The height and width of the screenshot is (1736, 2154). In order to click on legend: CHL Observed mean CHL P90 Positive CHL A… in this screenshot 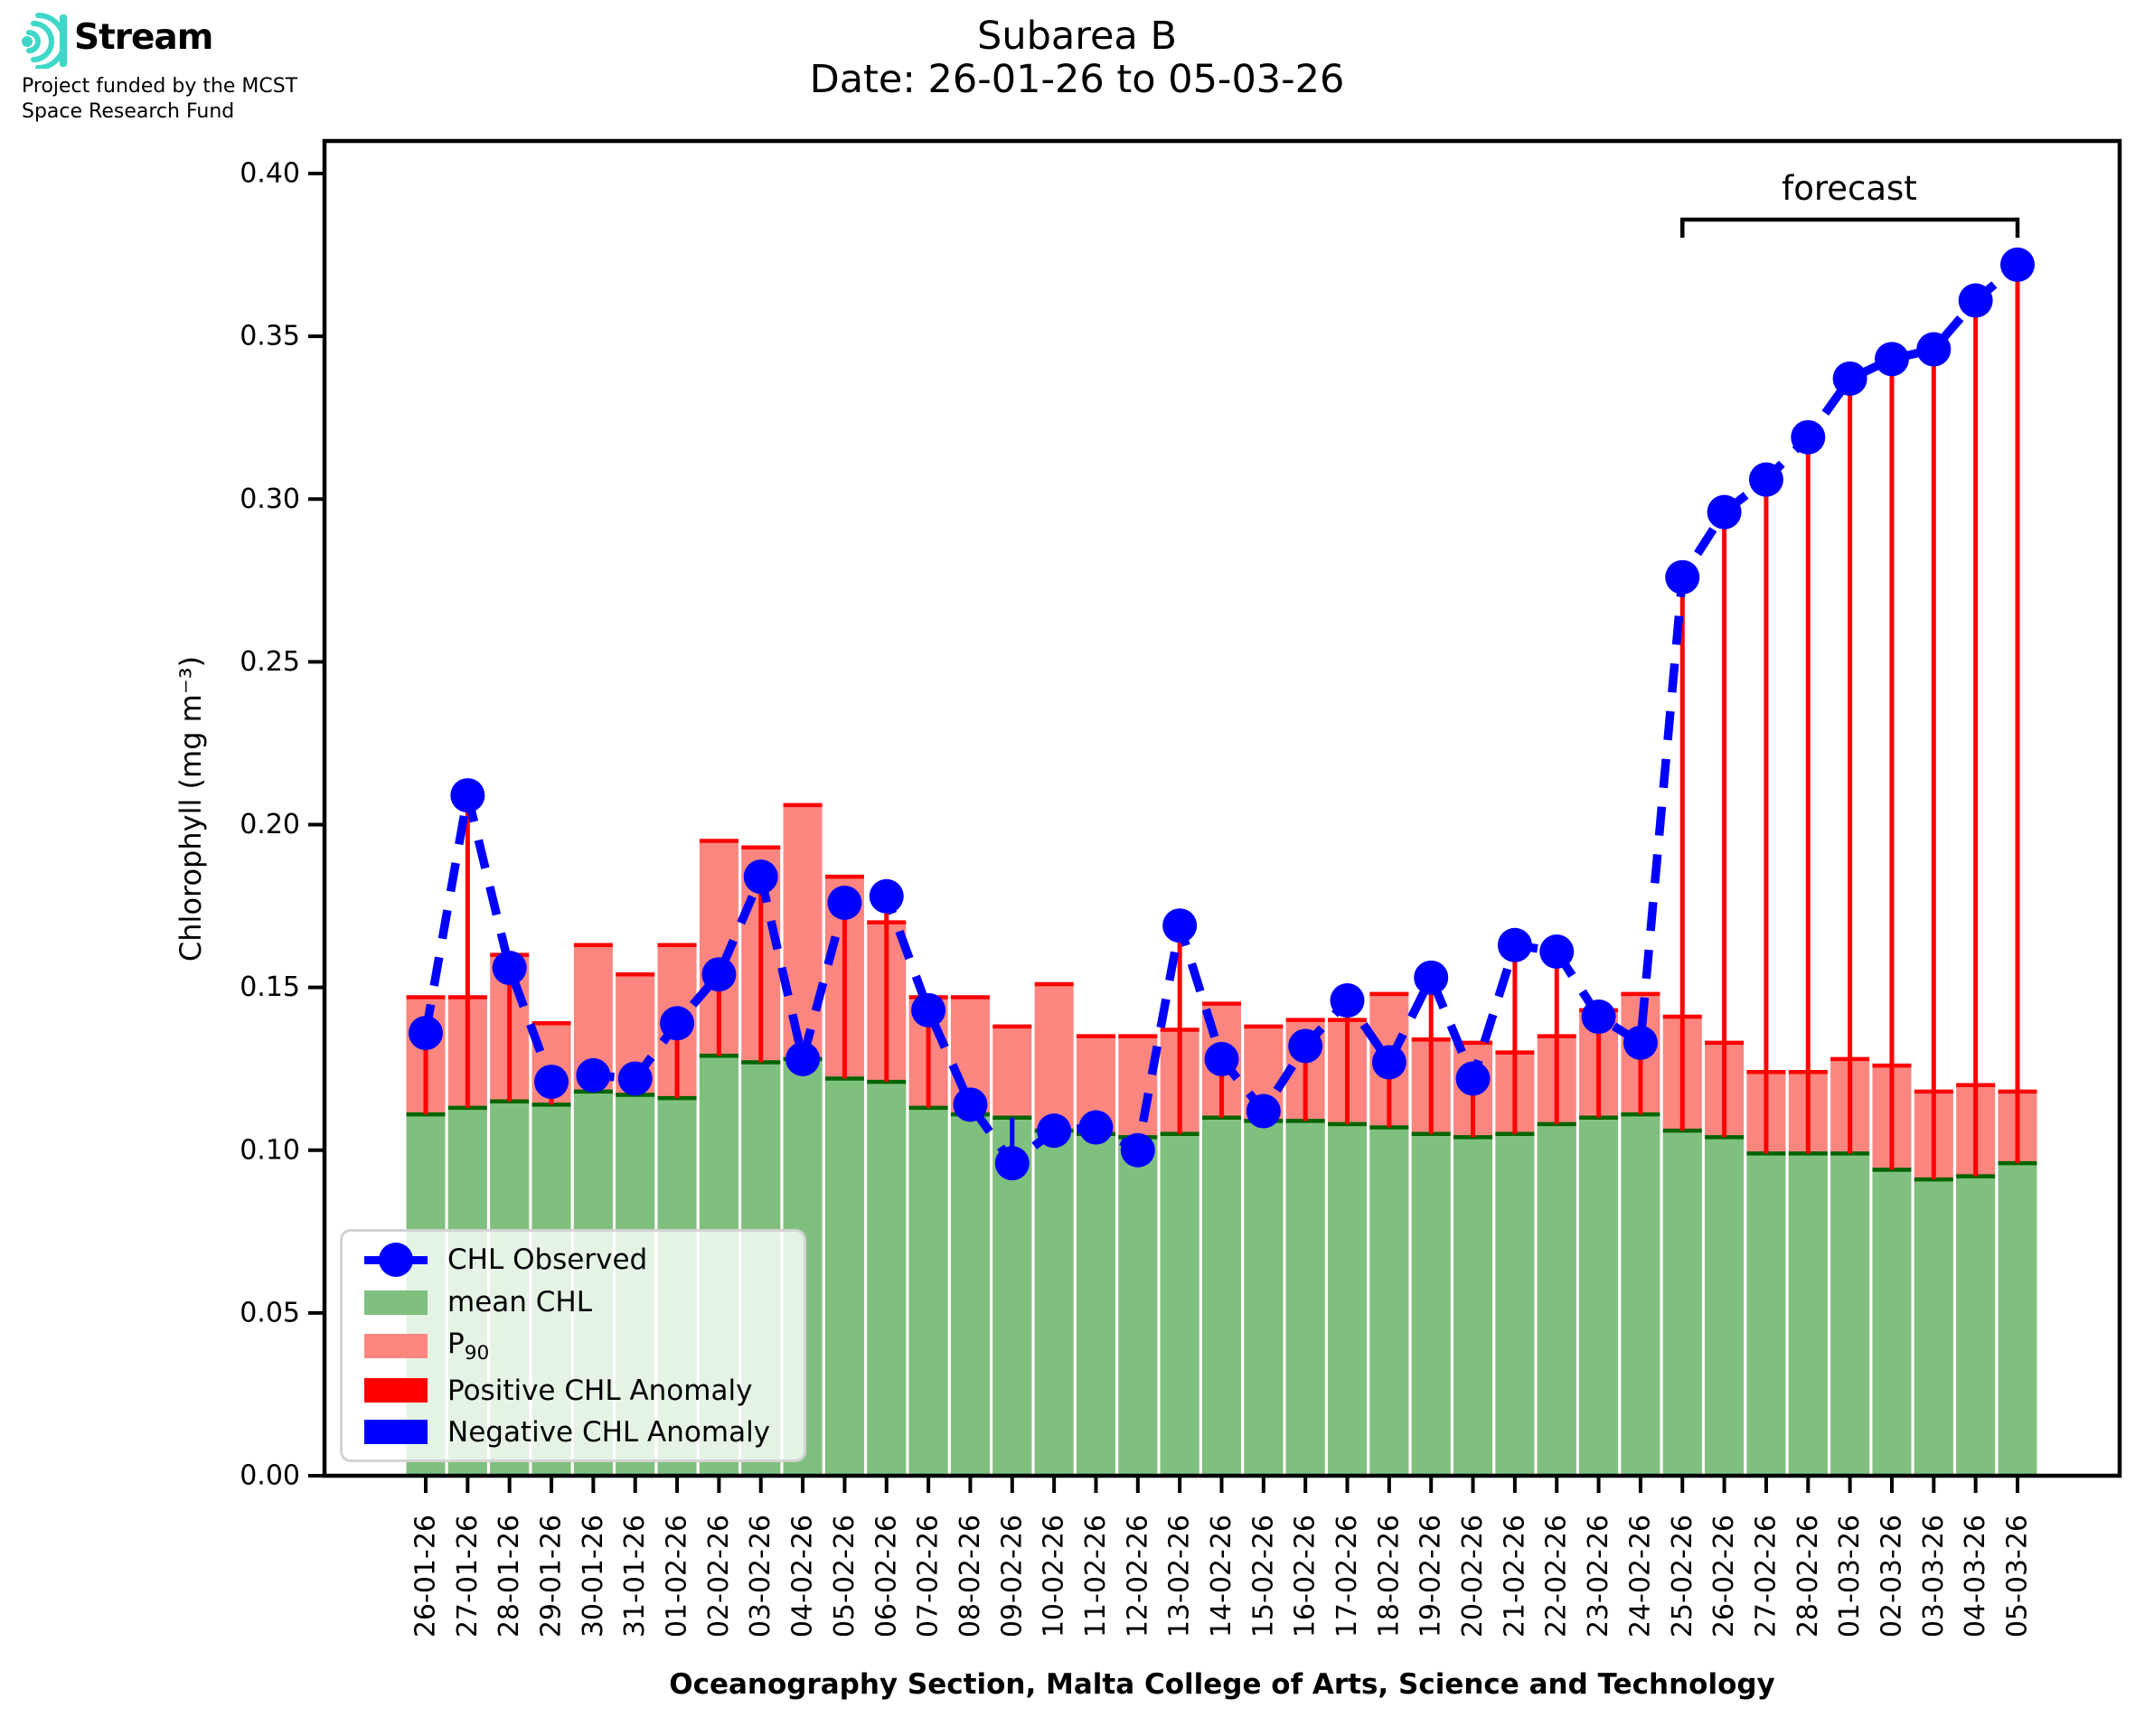, I will do `click(573, 1345)`.